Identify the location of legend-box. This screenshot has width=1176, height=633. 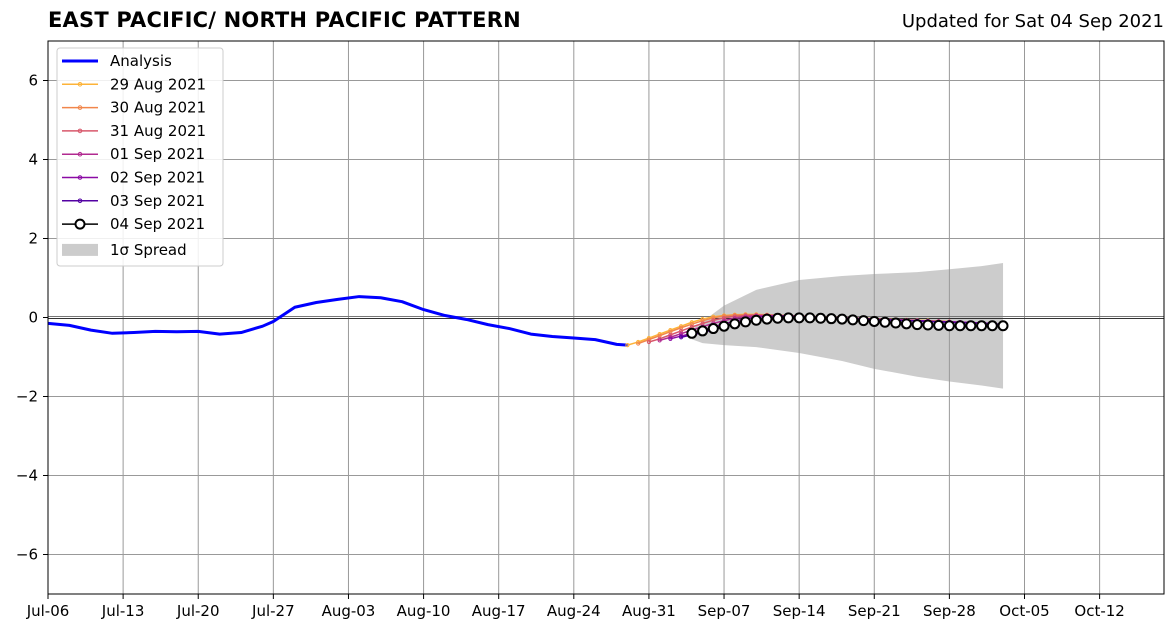
(140, 157).